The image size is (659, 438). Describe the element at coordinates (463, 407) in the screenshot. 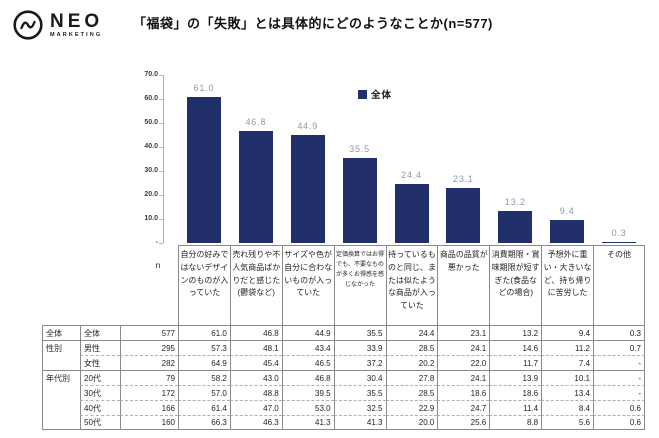

I see `cell-value: 24.7` at that location.